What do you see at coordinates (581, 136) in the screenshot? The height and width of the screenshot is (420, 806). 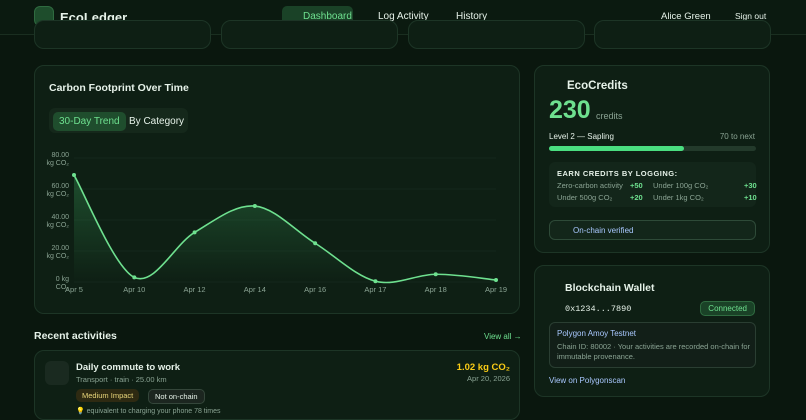 I see `level: Level 2 — Sapling` at bounding box center [581, 136].